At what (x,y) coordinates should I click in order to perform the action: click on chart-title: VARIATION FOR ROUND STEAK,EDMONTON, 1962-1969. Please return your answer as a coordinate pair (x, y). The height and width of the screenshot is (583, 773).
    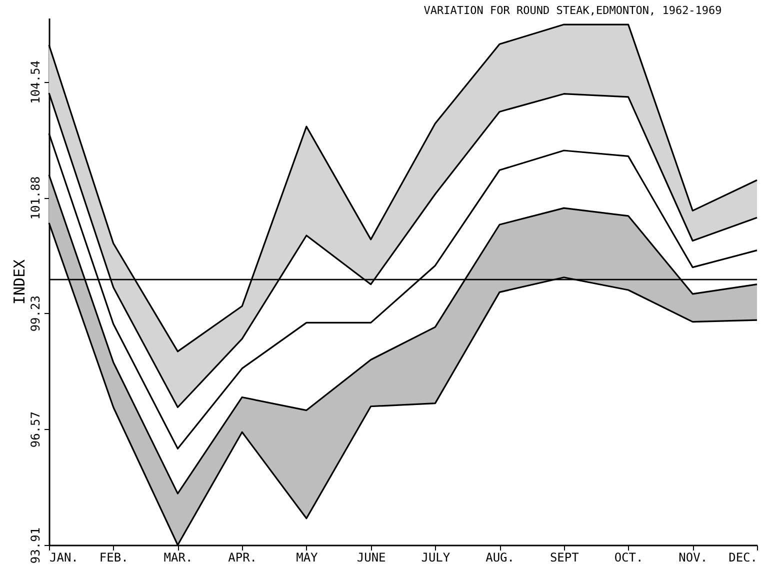
    Looking at the image, I should click on (573, 10).